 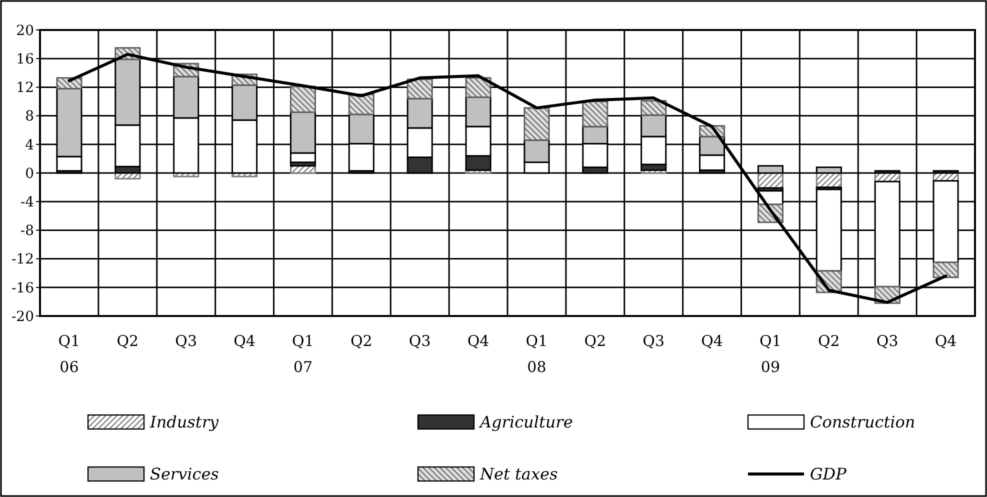 I want to click on x-tick-label: Q1 07, so click(x=303, y=354).